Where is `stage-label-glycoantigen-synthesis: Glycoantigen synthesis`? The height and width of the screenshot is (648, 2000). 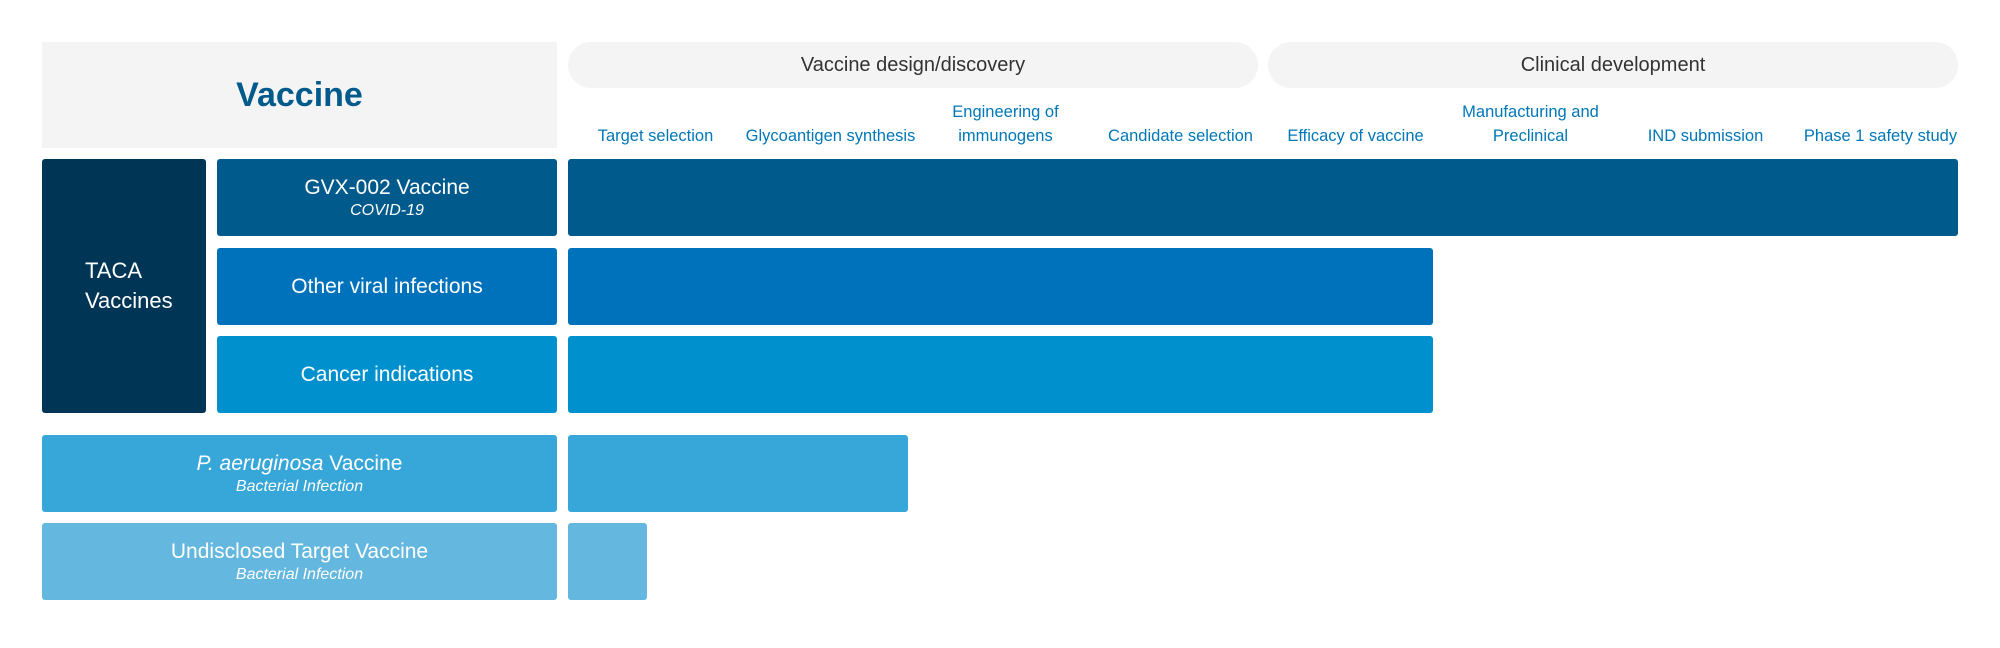
stage-label-glycoantigen-synthesis: Glycoantigen synthesis is located at coordinates (830, 136).